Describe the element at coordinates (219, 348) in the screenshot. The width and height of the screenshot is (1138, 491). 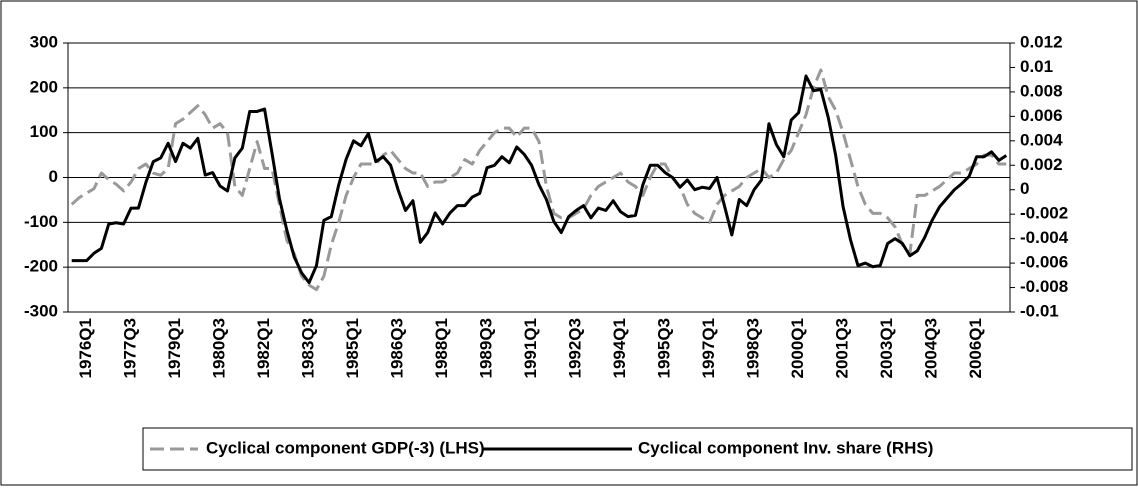
I see `x-tick-label: 1980Q3` at that location.